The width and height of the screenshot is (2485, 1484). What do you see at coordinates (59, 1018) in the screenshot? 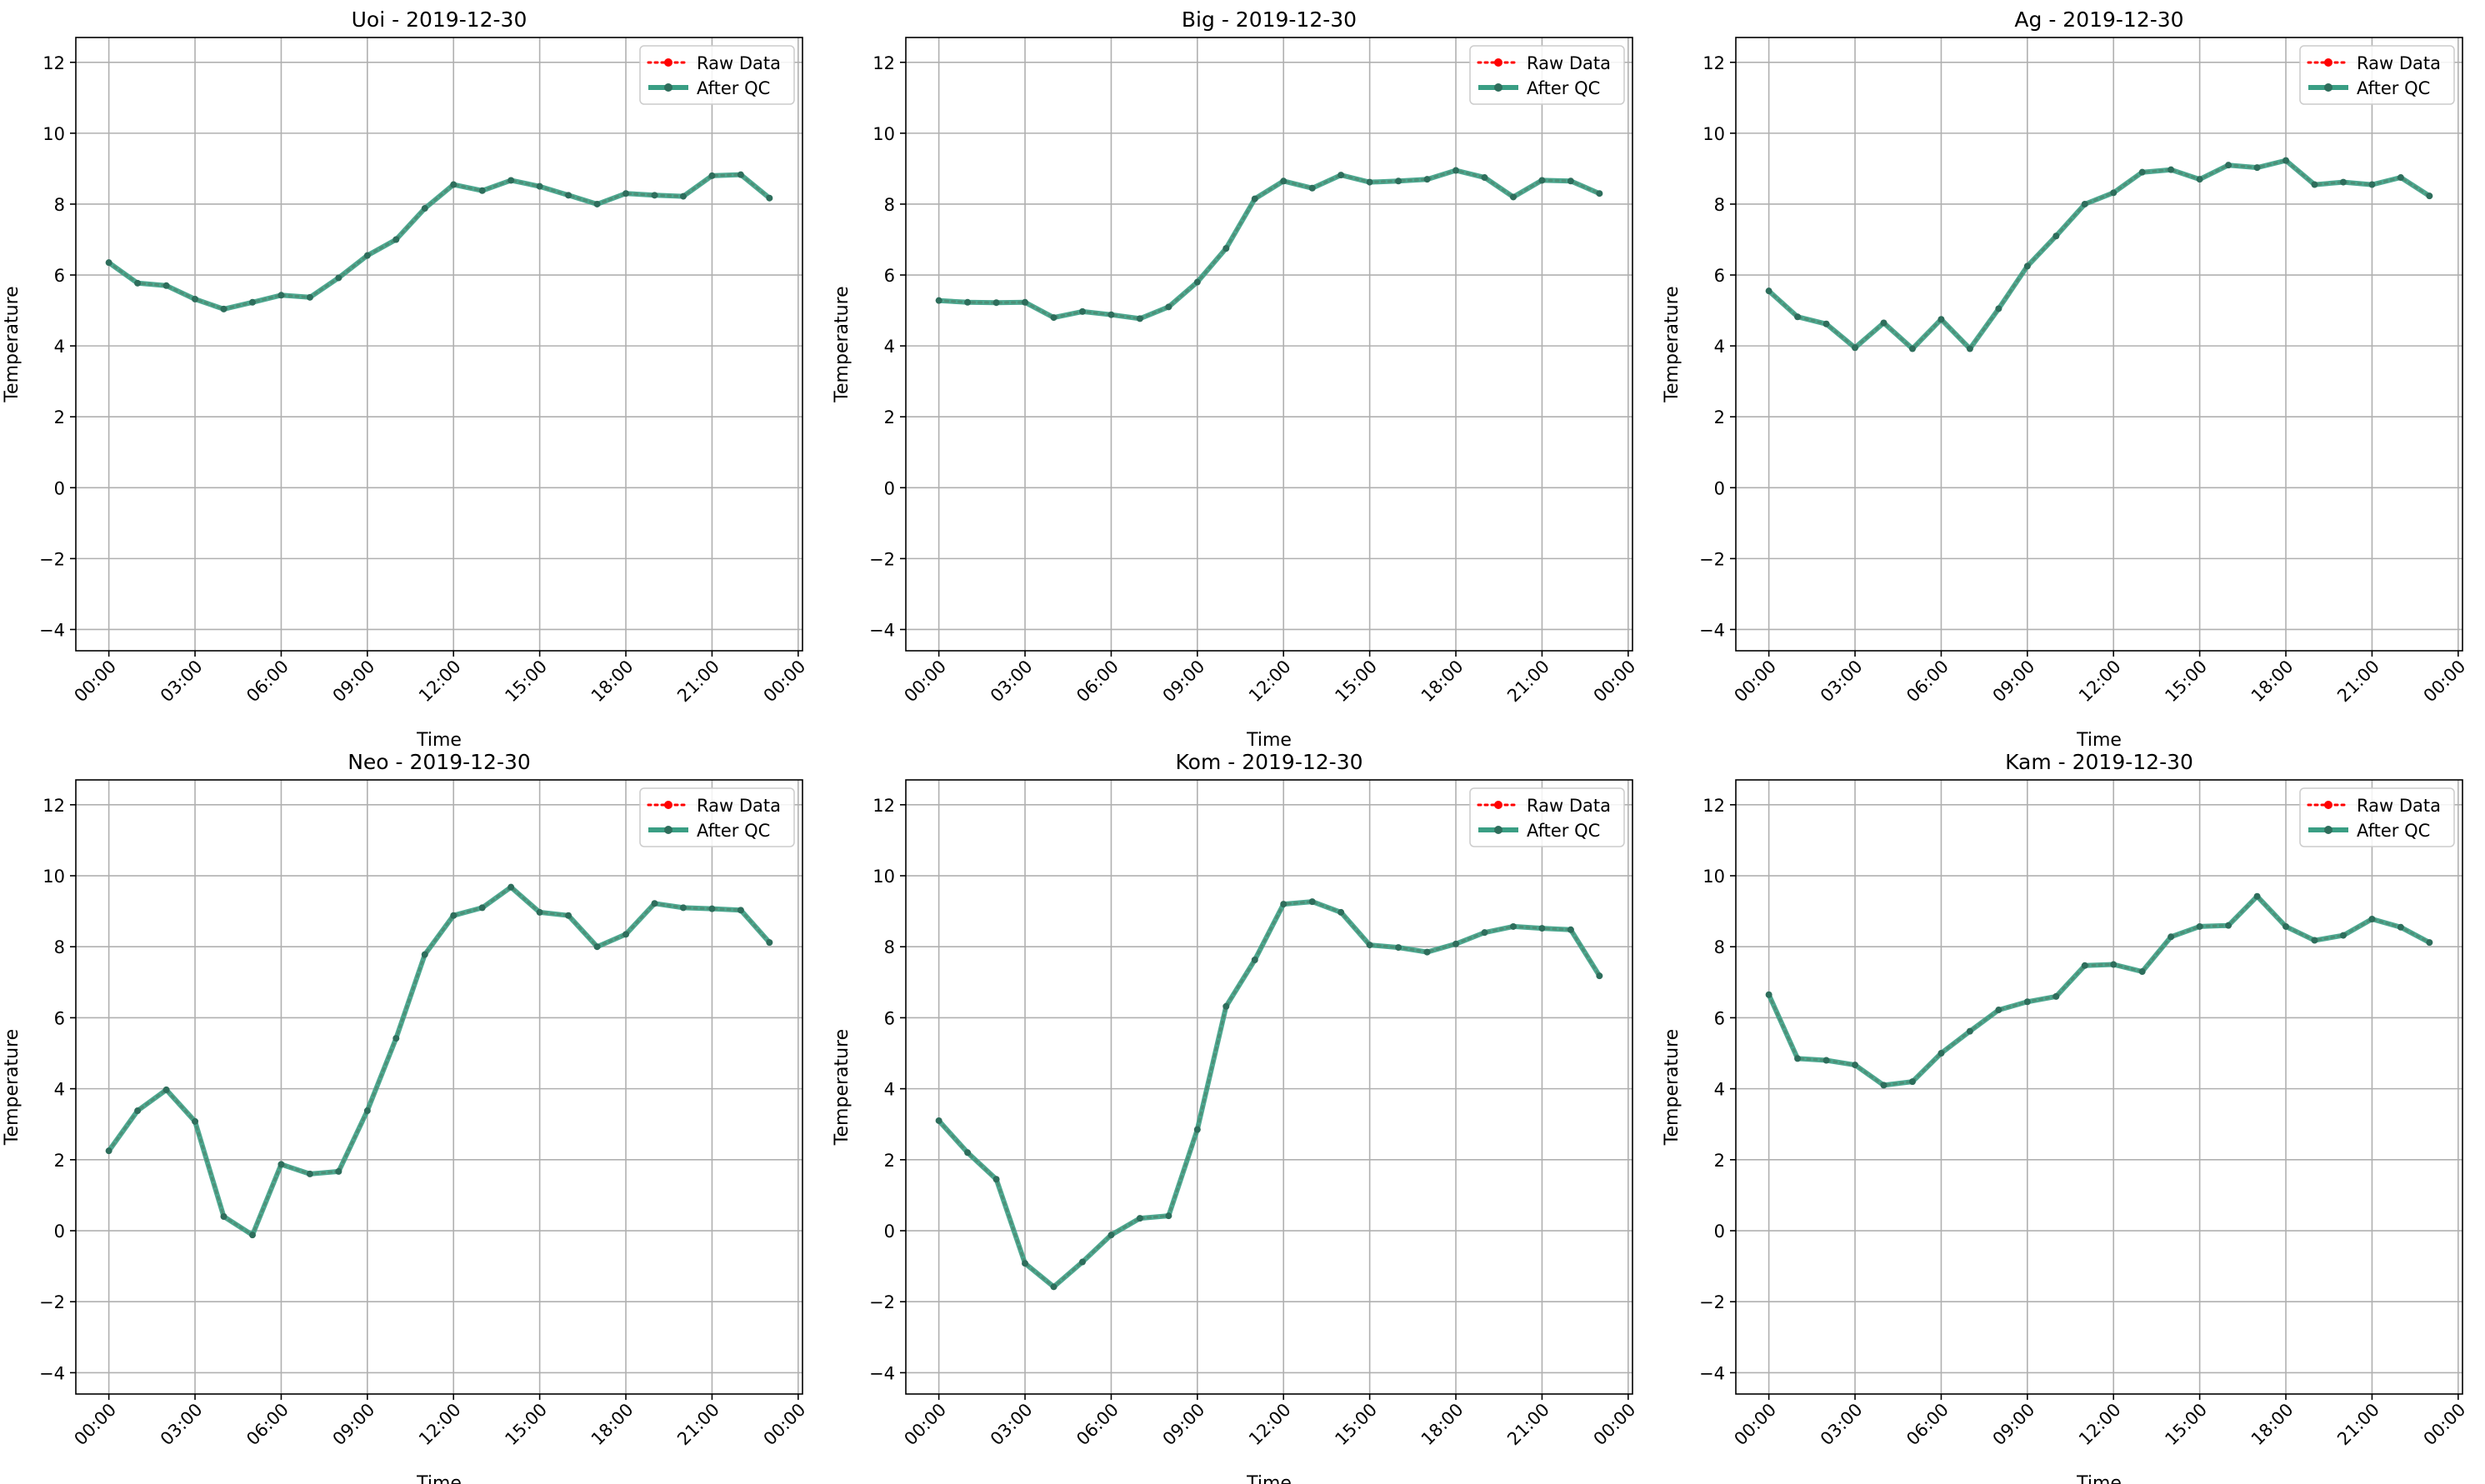
I see `y-tick-label: 6` at bounding box center [59, 1018].